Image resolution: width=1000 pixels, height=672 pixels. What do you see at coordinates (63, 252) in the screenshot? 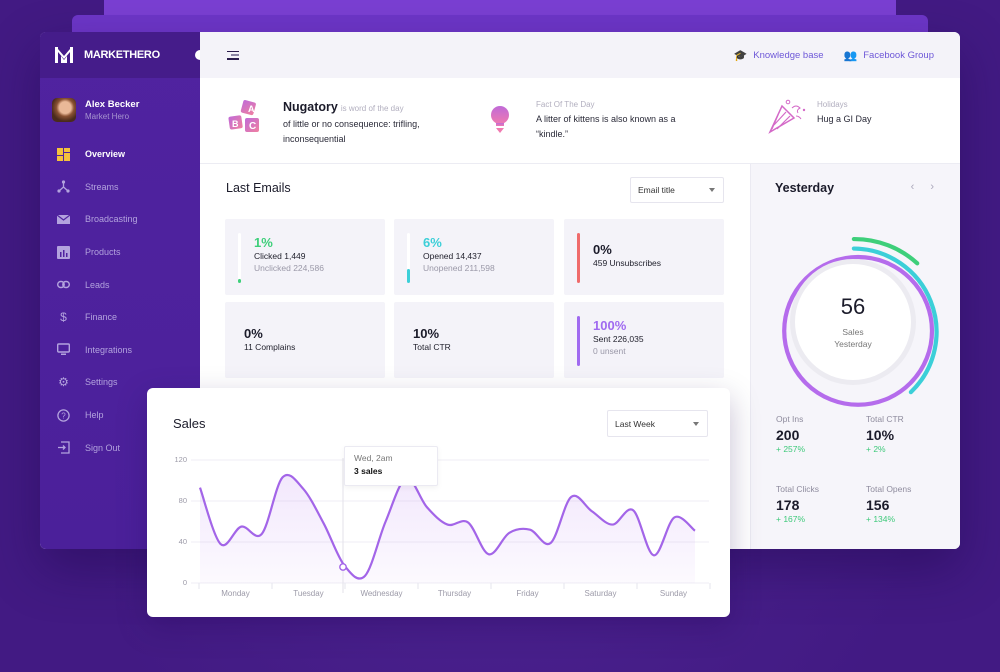
I see `bar-chart-icon` at bounding box center [63, 252].